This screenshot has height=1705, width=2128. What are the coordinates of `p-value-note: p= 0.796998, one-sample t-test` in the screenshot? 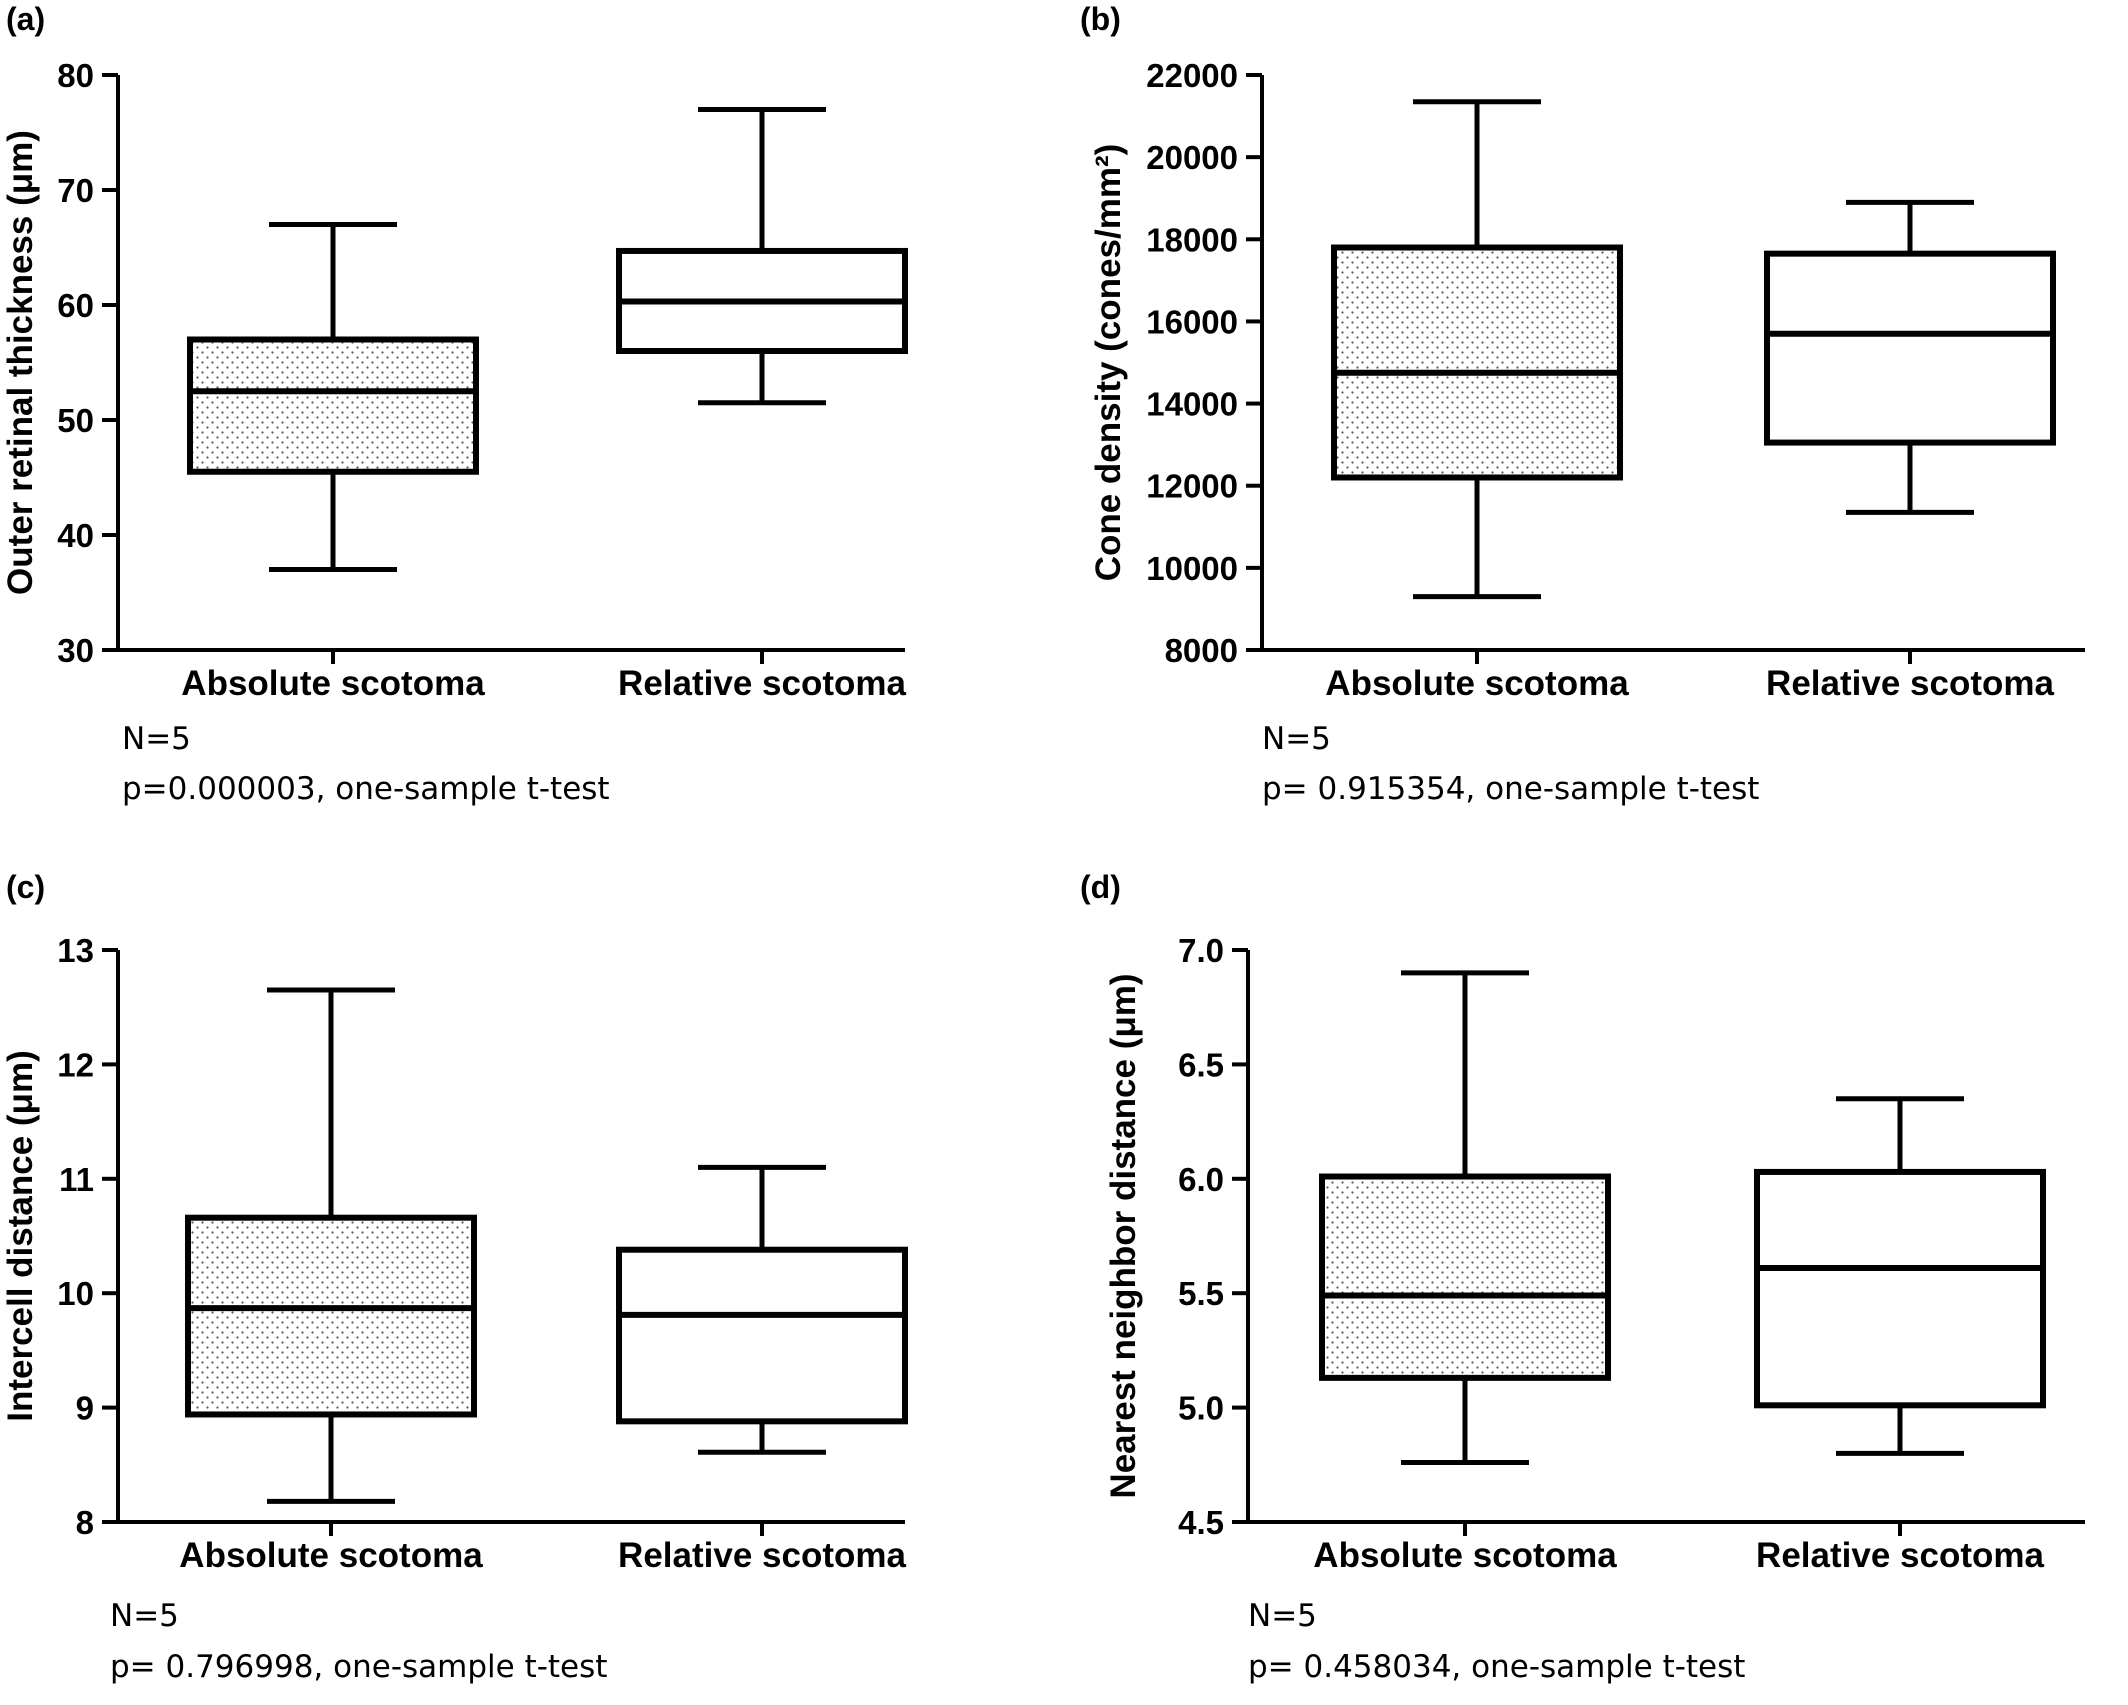 It's located at (358, 1667).